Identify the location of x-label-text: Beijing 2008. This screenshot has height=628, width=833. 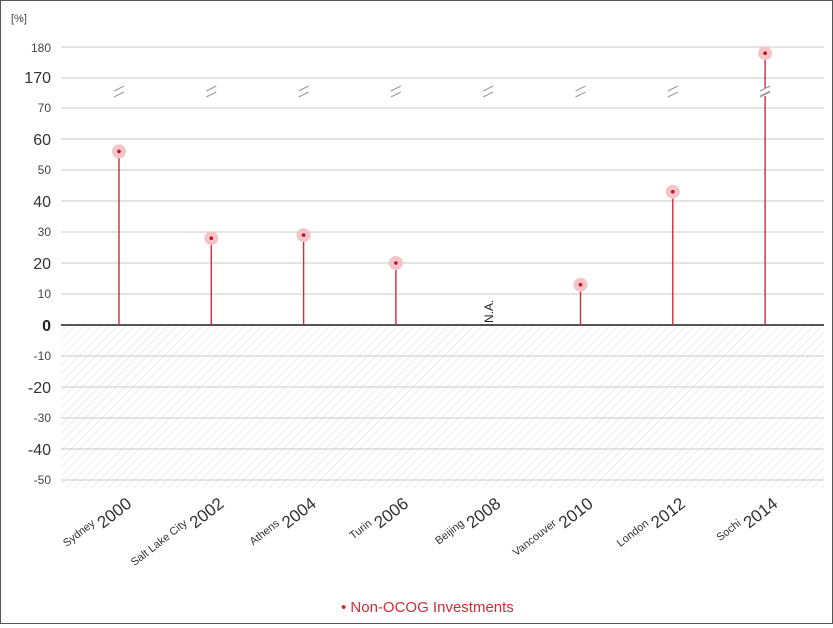
(468, 523).